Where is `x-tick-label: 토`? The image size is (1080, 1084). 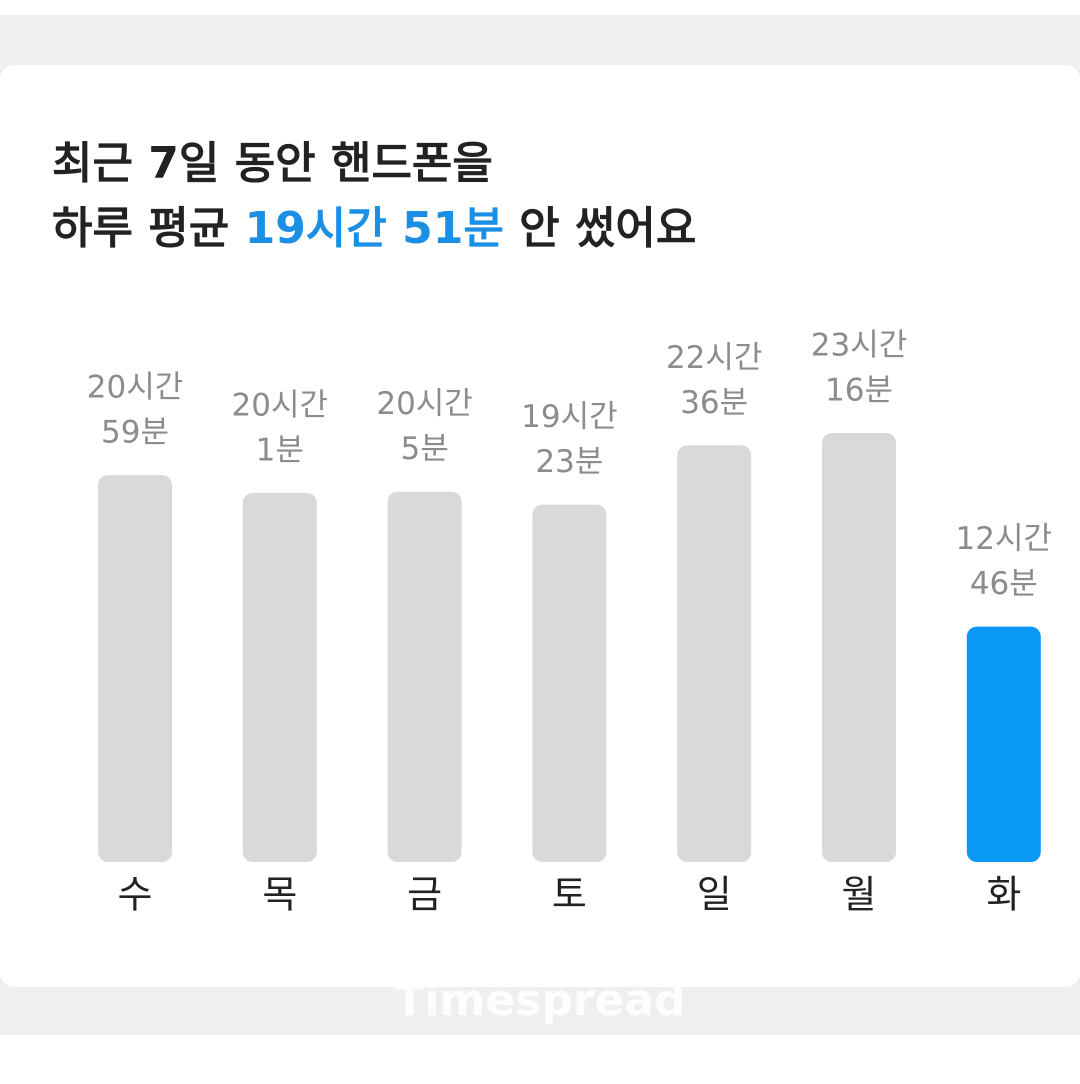
x-tick-label: 토 is located at coordinates (569, 895).